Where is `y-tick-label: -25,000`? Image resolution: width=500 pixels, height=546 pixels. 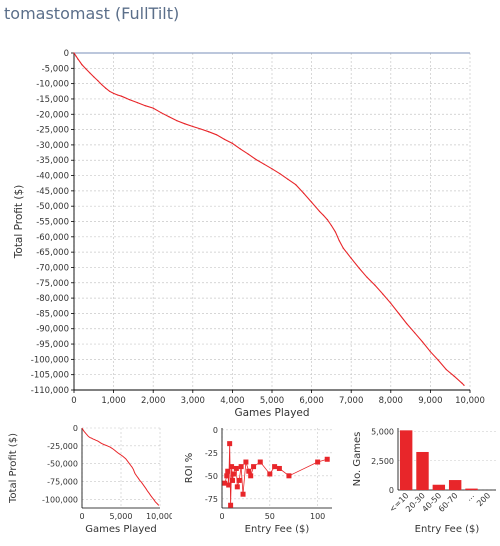
y-tick-label: -25,000 is located at coordinates (62, 446).